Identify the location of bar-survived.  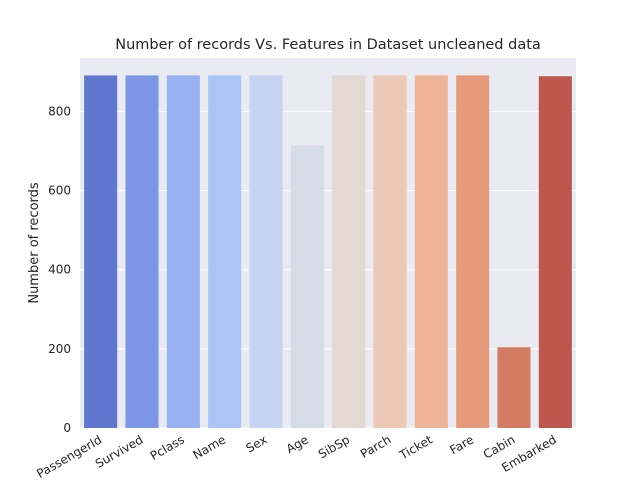
(142, 251).